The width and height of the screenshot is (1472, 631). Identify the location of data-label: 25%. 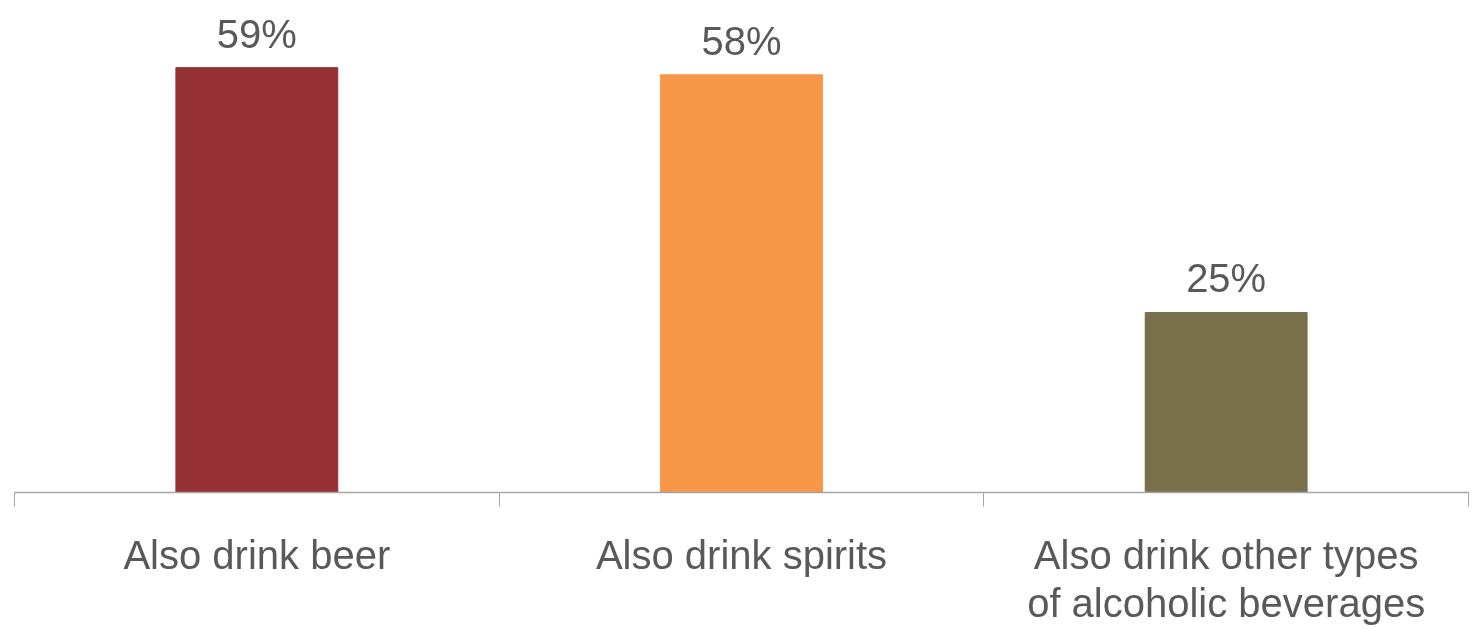
(1226, 278).